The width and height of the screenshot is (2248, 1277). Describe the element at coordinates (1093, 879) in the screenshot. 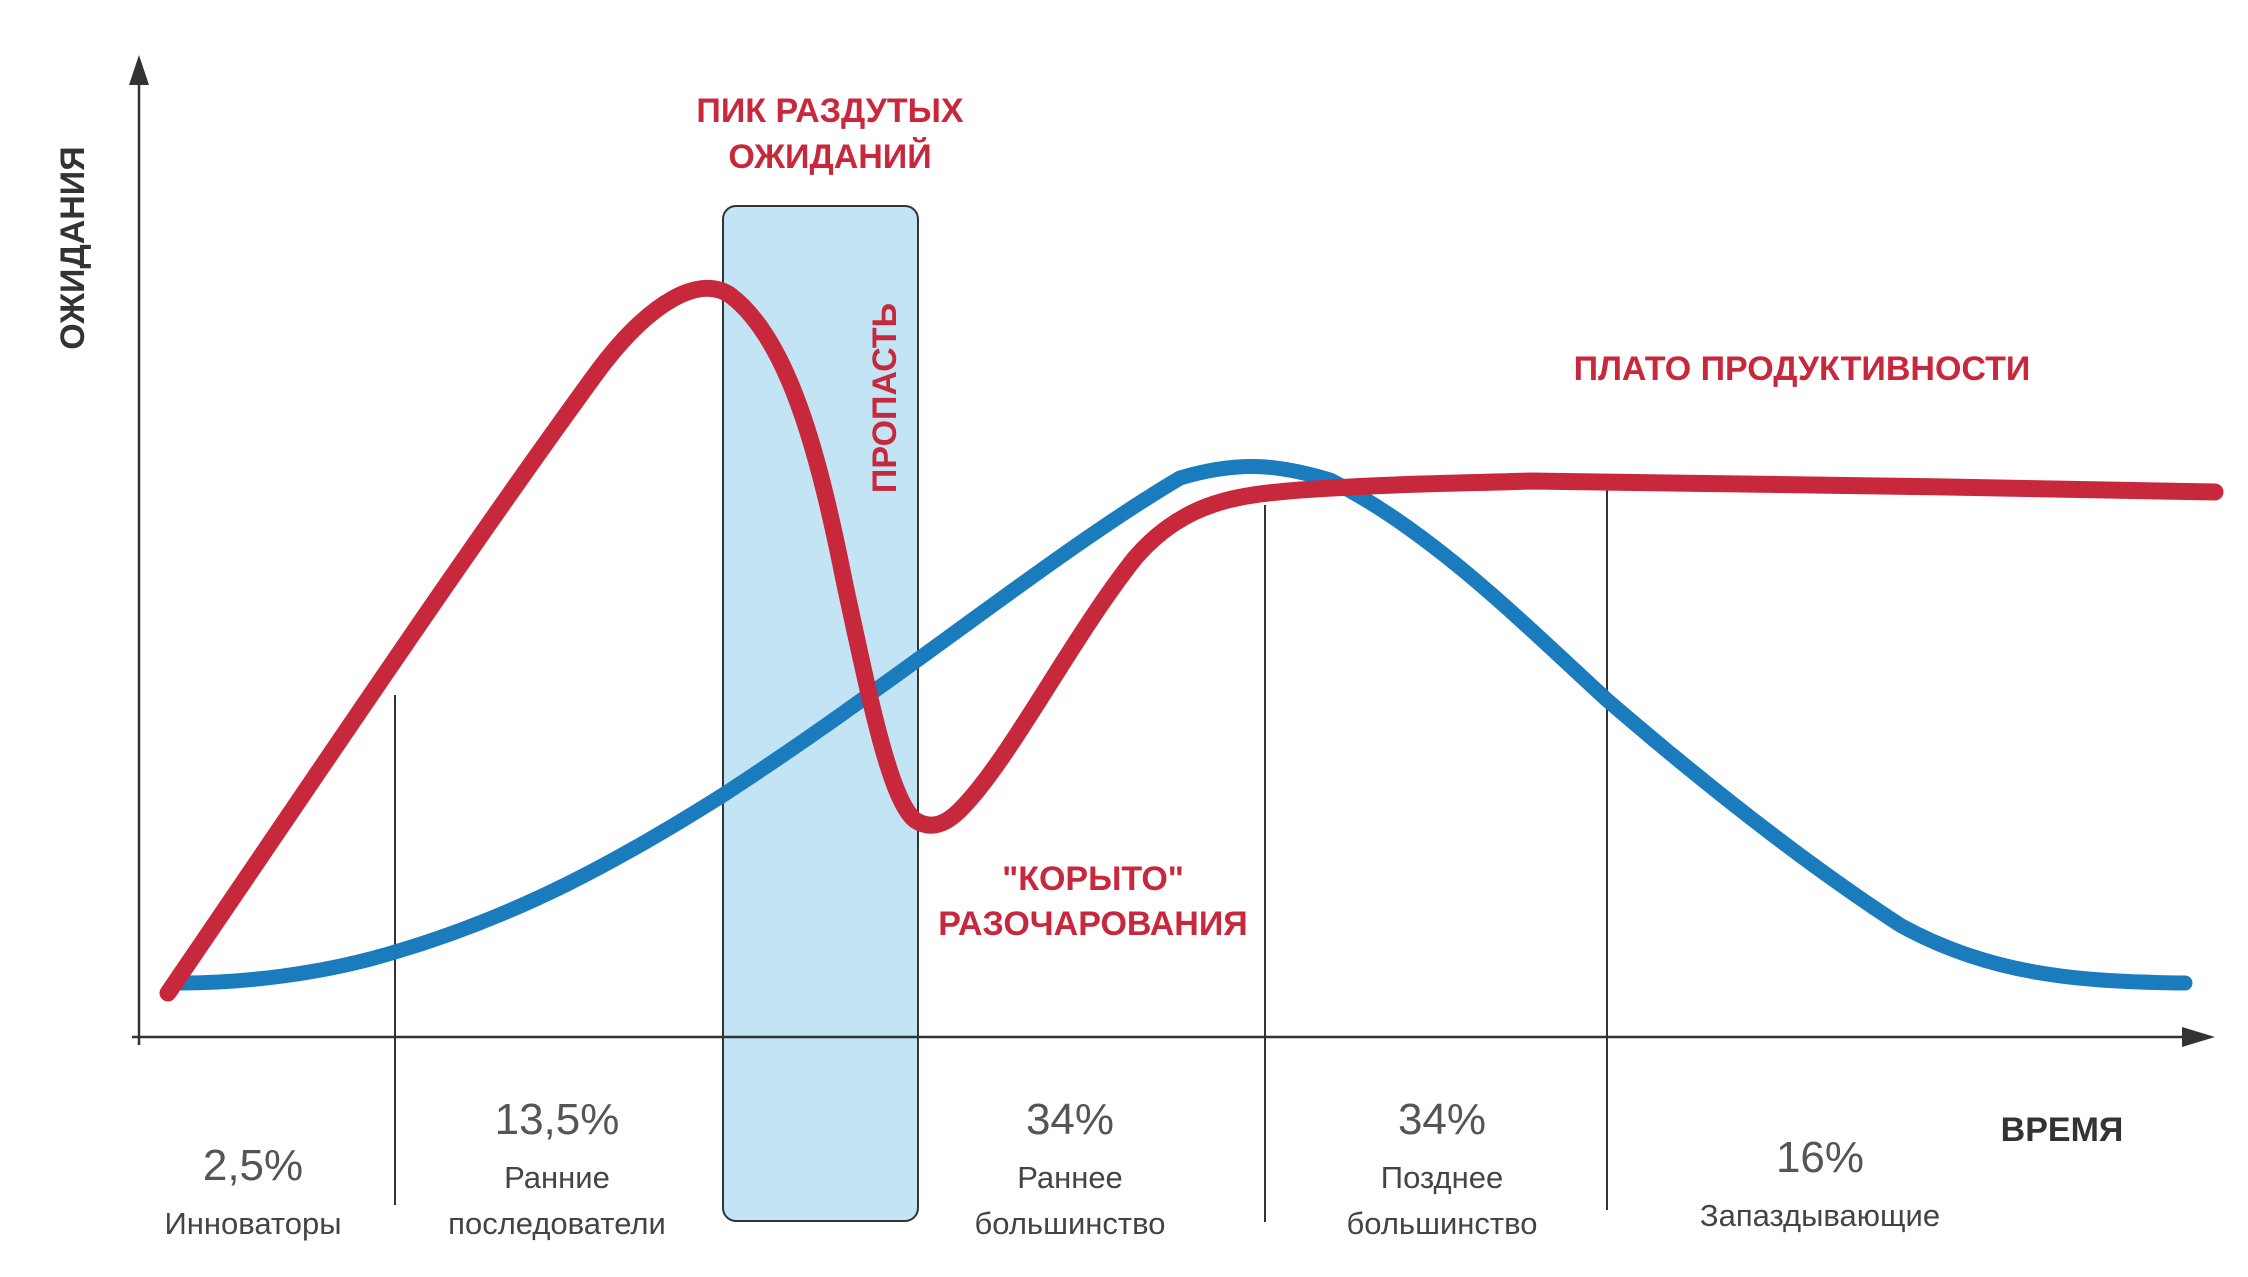

I see `trough-label: "КОРЫТО"` at that location.